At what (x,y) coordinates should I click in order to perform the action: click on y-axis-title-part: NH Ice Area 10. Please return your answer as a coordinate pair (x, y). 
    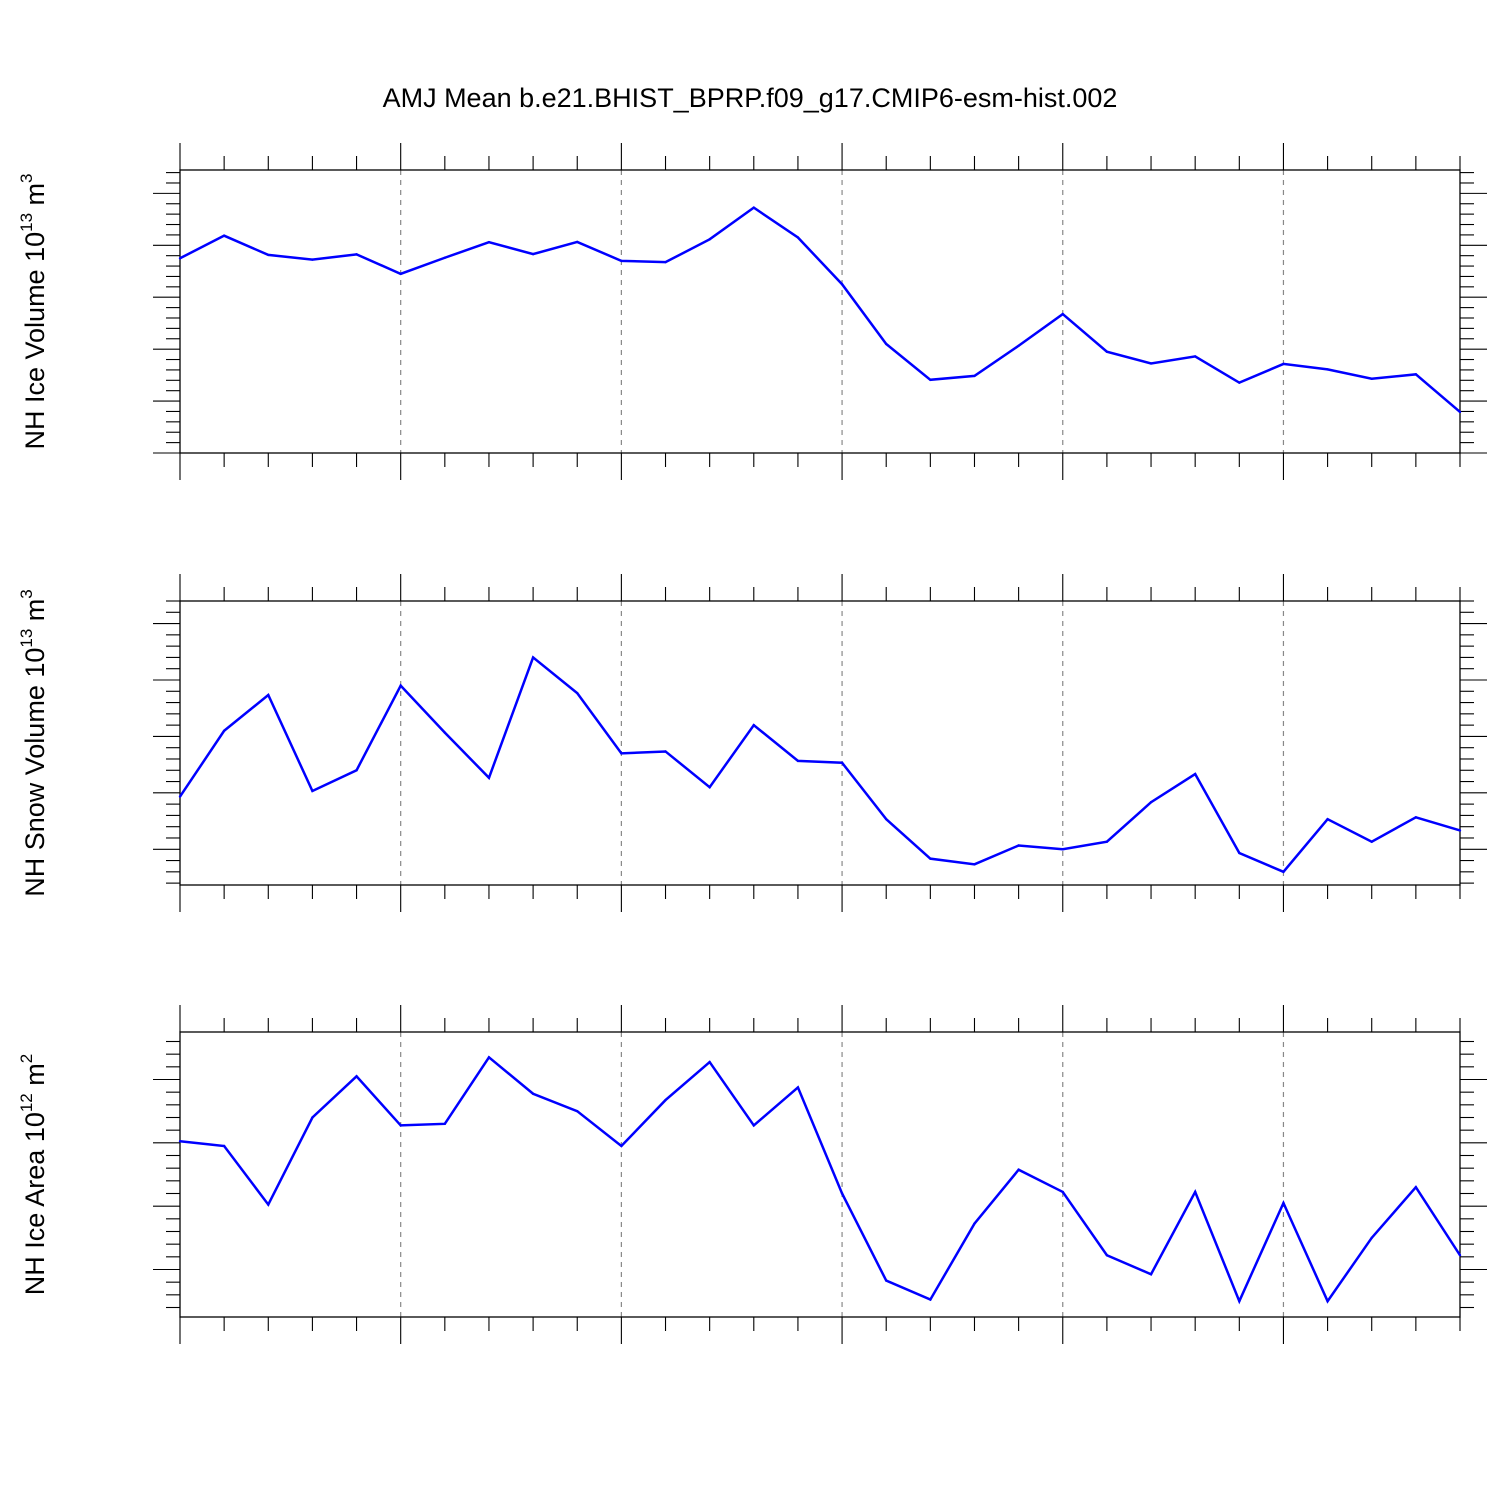
    Looking at the image, I should click on (35, 1203).